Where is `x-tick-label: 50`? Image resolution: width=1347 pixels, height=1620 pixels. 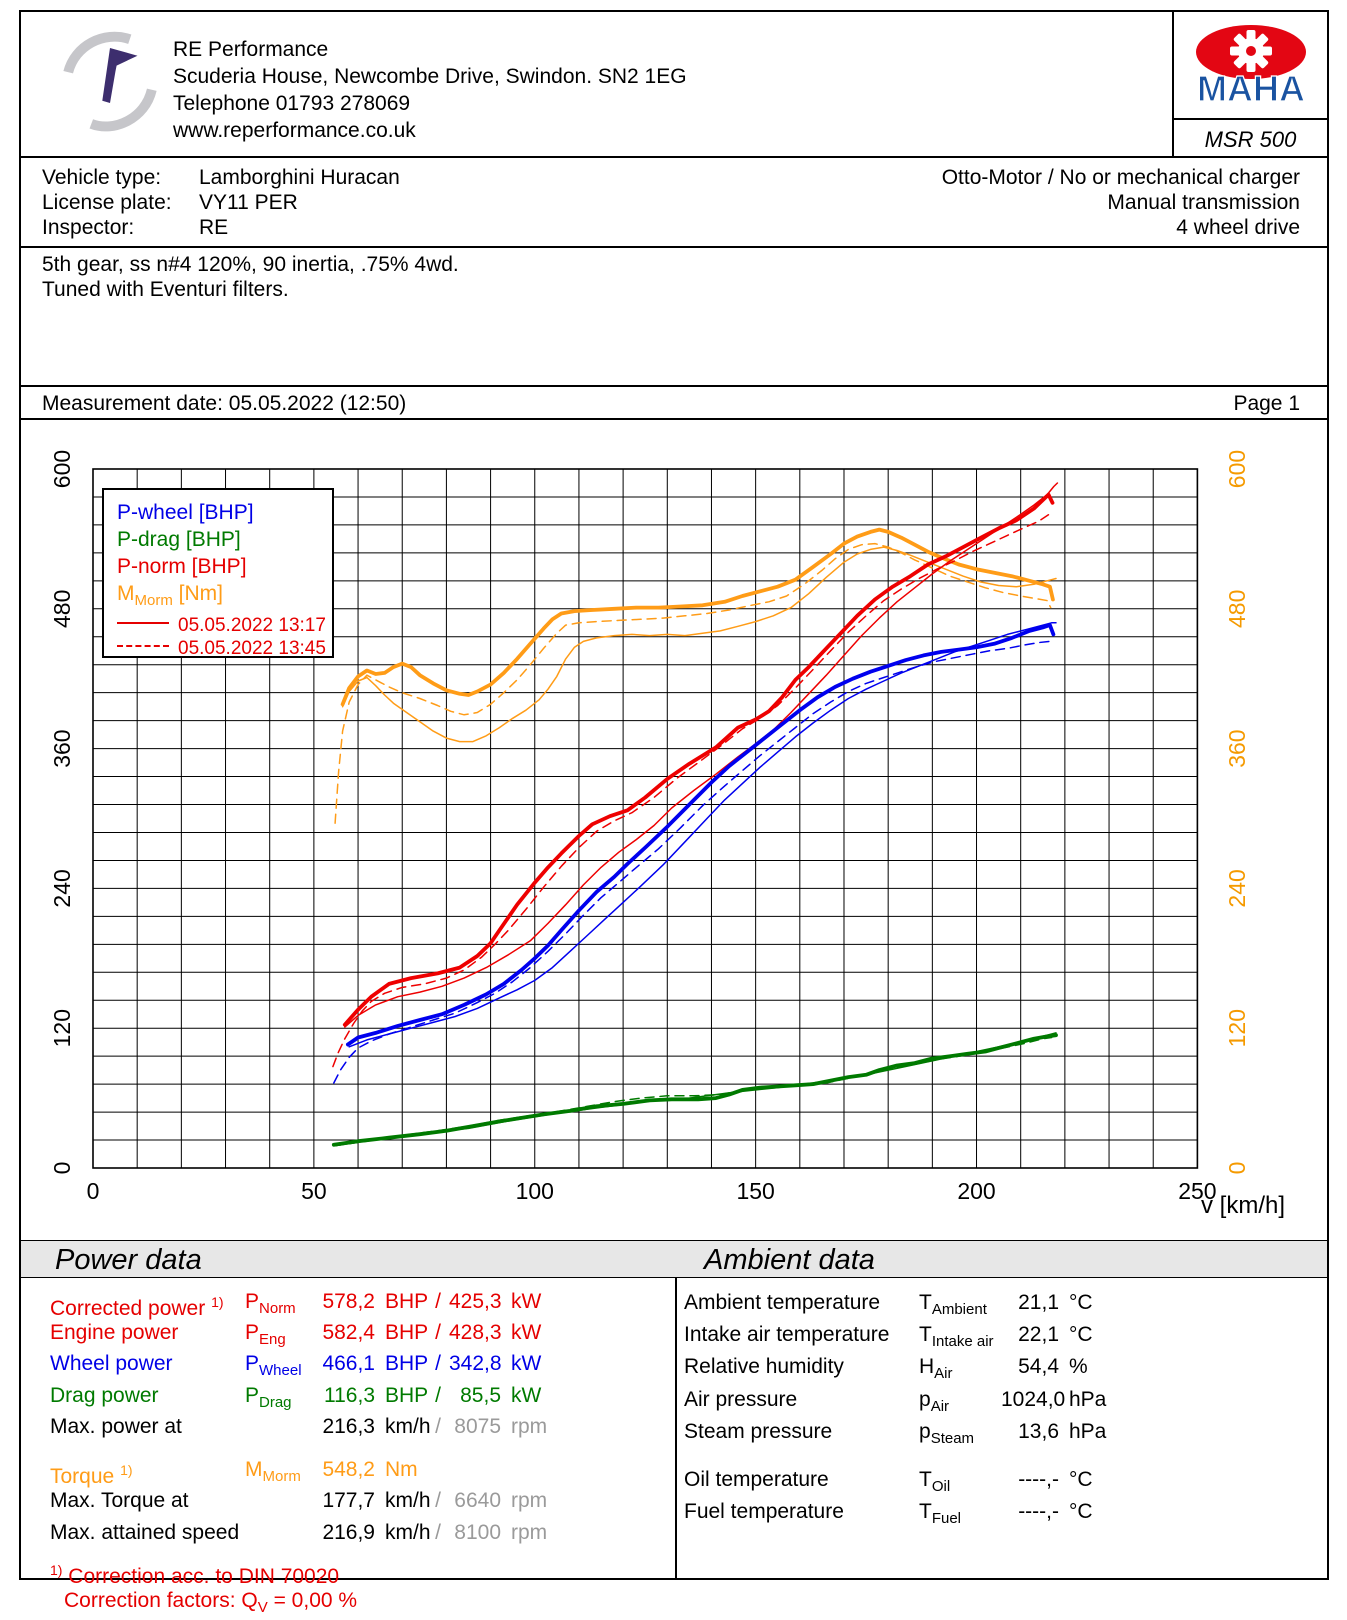 x-tick-label: 50 is located at coordinates (314, 1191).